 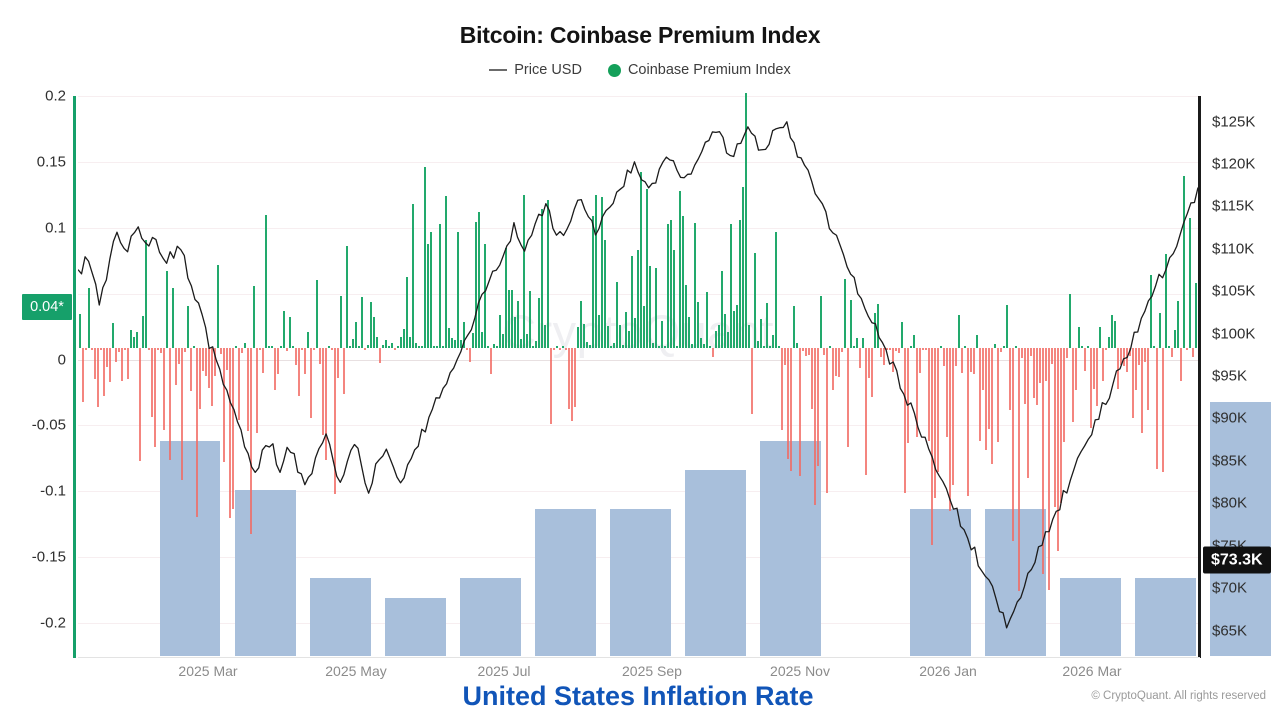 I want to click on line-marker-icon, so click(x=498, y=70).